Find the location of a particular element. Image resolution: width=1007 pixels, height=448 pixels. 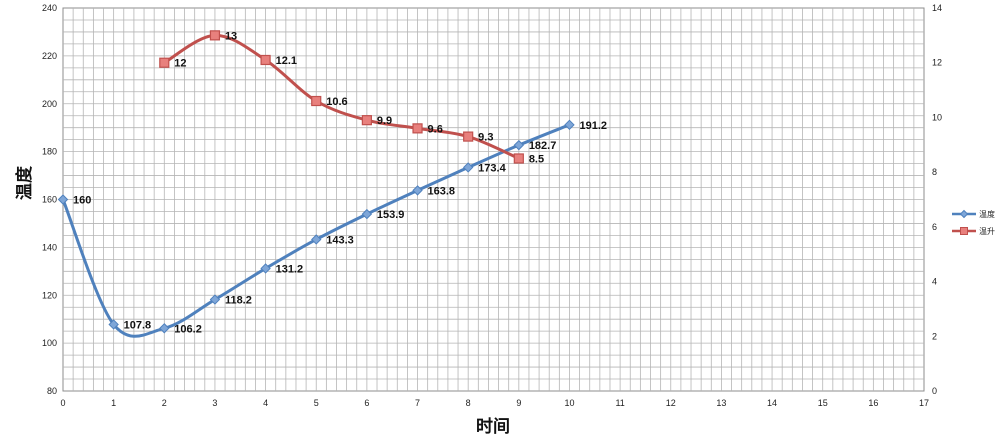

left-axis-ticks: 80 100 120 140 160 180 200 220 240 is located at coordinates (49, 199).